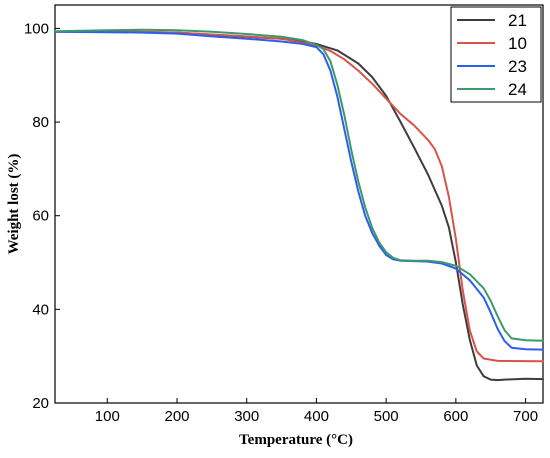  Describe the element at coordinates (517, 43) in the screenshot. I see `legend-label-10: 10` at that location.